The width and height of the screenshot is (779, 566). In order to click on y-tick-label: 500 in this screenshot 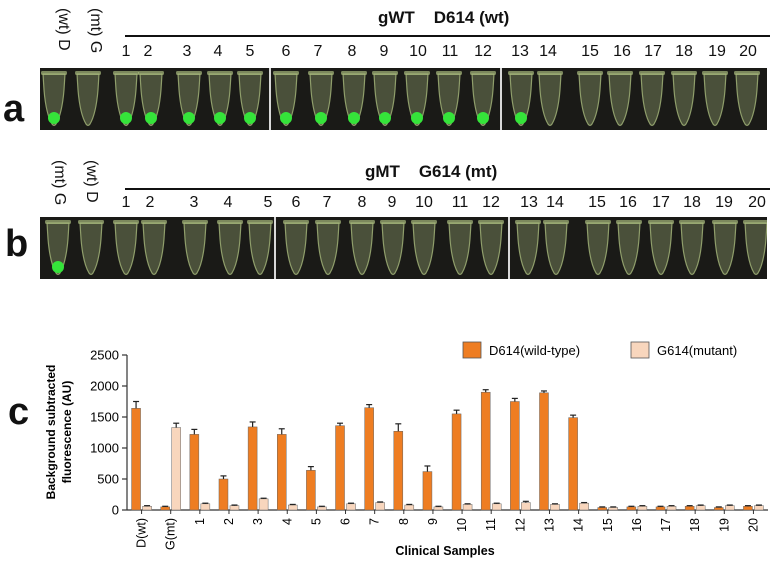, I will do `click(108, 479)`.